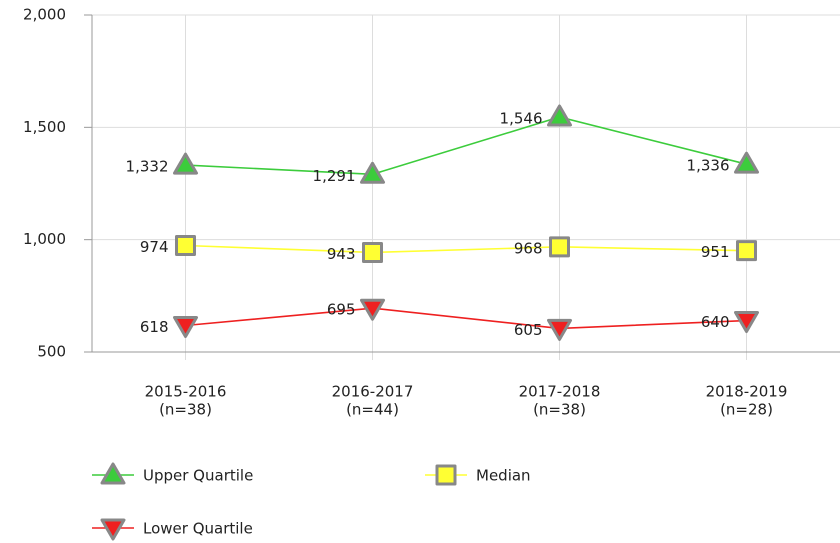 This screenshot has height=543, width=840. Describe the element at coordinates (341, 254) in the screenshot. I see `data-label: 943` at that location.